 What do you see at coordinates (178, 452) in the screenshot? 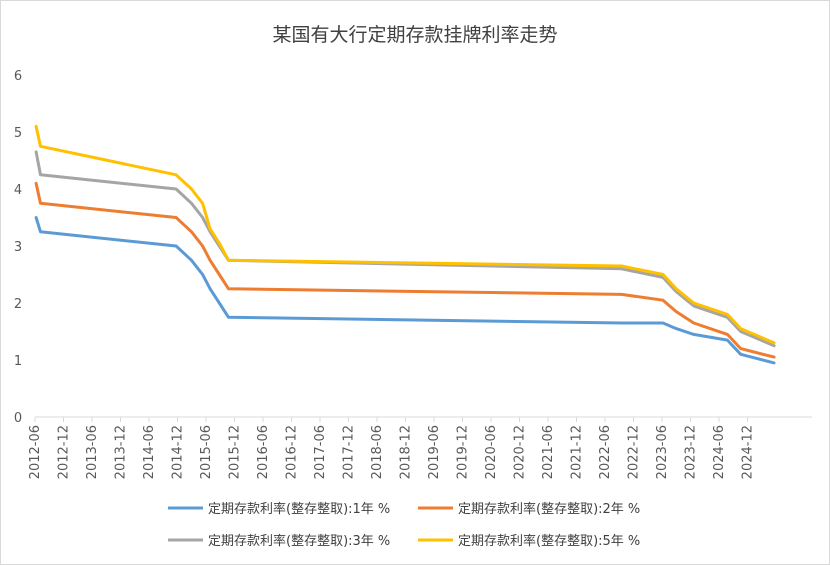
I see `x-tick-label: 2014-12` at bounding box center [178, 452].